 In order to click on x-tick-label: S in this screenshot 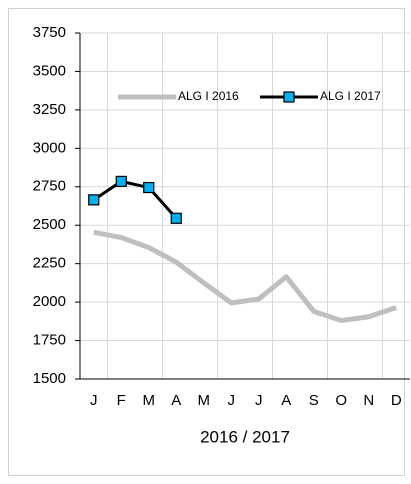, I will do `click(314, 400)`.